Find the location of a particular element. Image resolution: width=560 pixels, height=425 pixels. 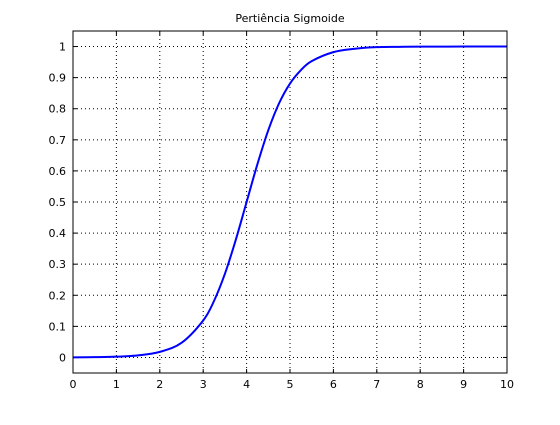

x-tick-label: 6 is located at coordinates (333, 384).